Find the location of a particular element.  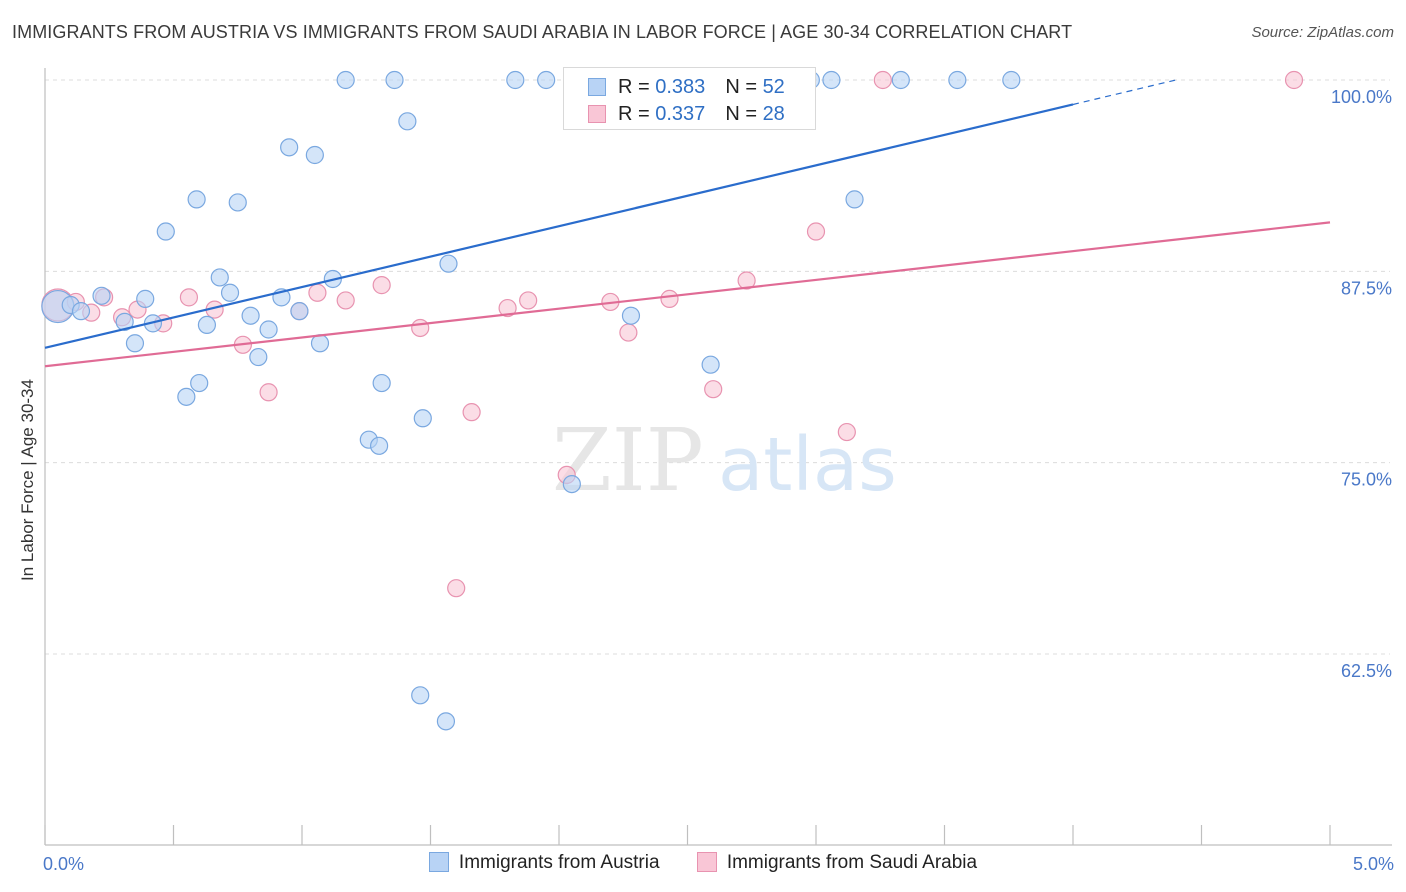

source-label: Source: ZipAtlas.com is located at coordinates (1322, 32).